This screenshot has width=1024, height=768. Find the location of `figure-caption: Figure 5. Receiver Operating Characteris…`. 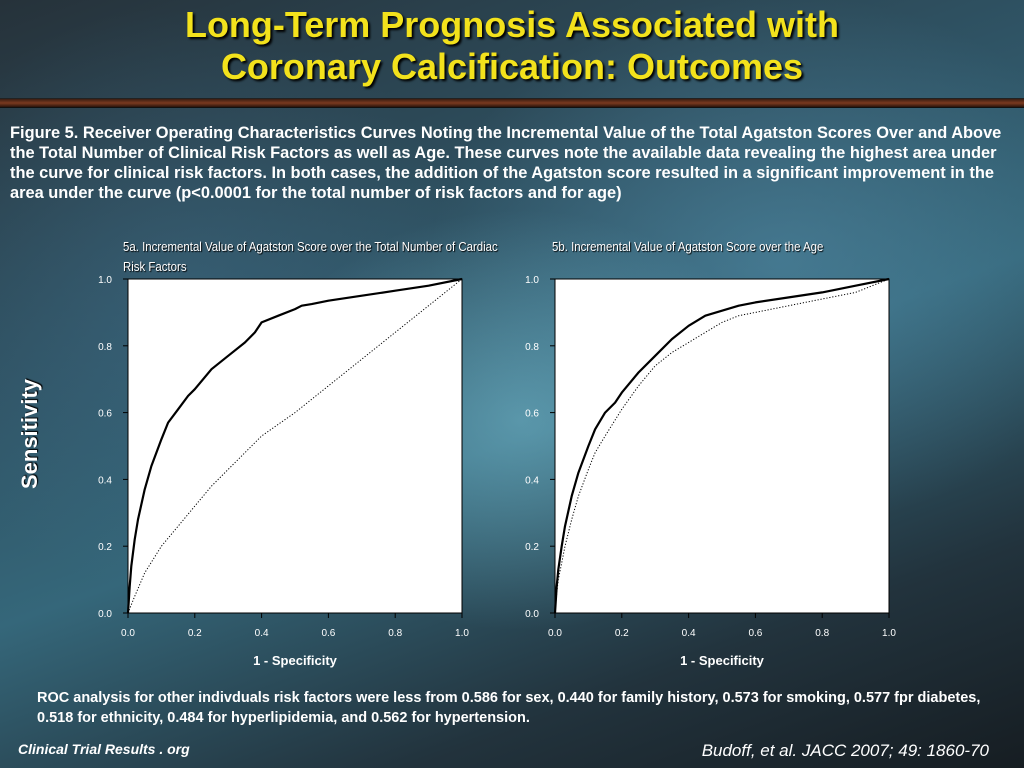

figure-caption: Figure 5. Receiver Operating Characteris… is located at coordinates (506, 163).